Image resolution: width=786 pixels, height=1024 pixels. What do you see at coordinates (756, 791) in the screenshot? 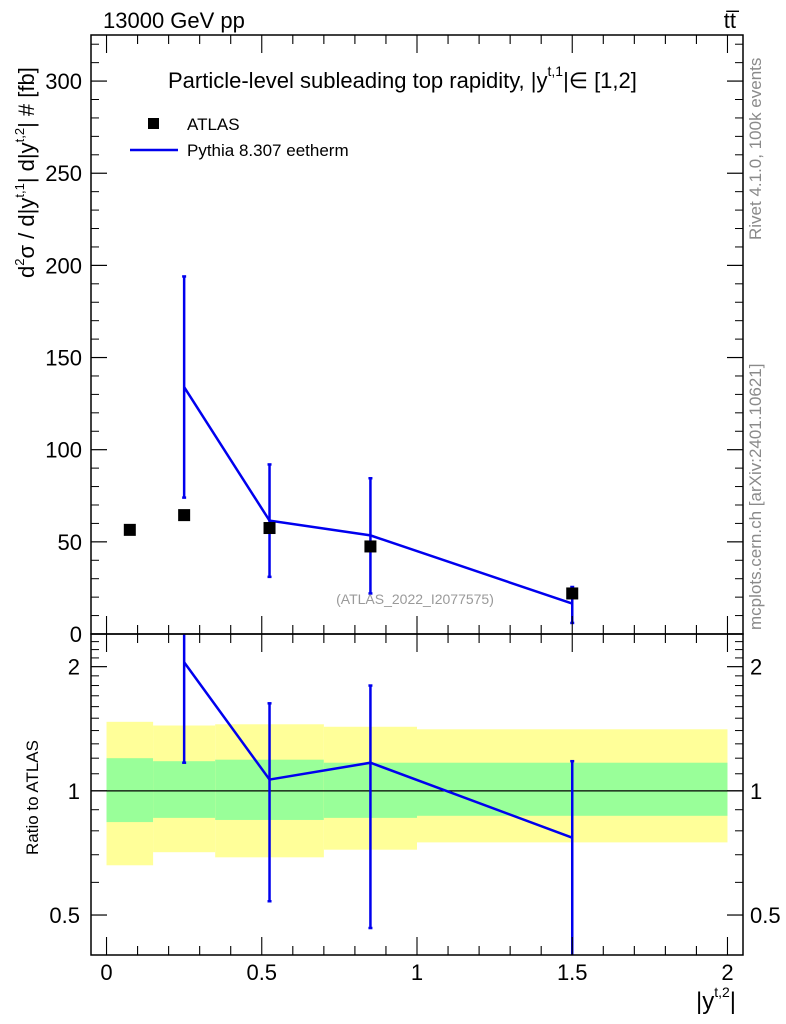
I see `ratio-y-tick-label-right: 1` at bounding box center [756, 791].